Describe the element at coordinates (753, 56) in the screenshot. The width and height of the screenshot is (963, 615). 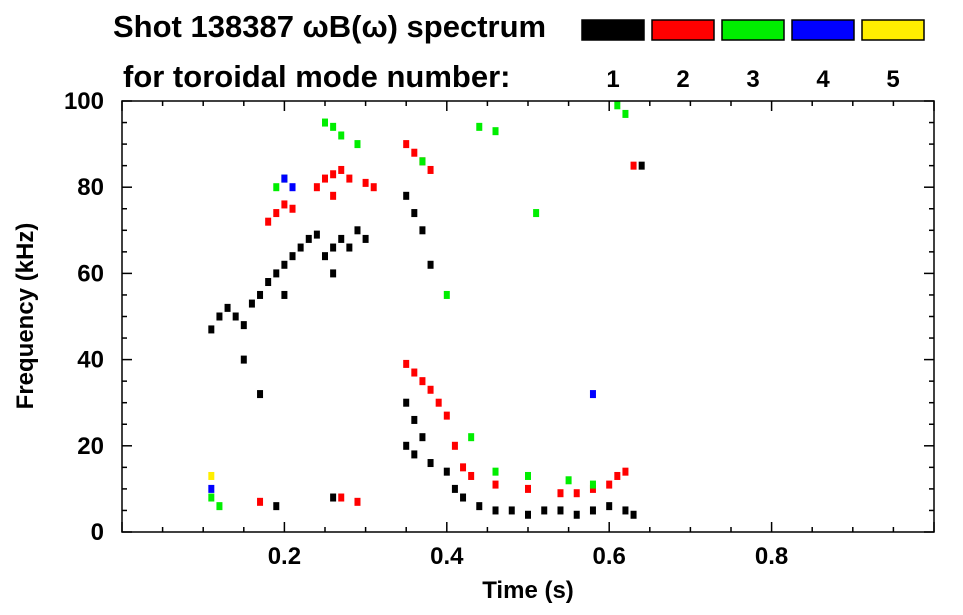
I see `legend: 1 2 3 4 5` at that location.